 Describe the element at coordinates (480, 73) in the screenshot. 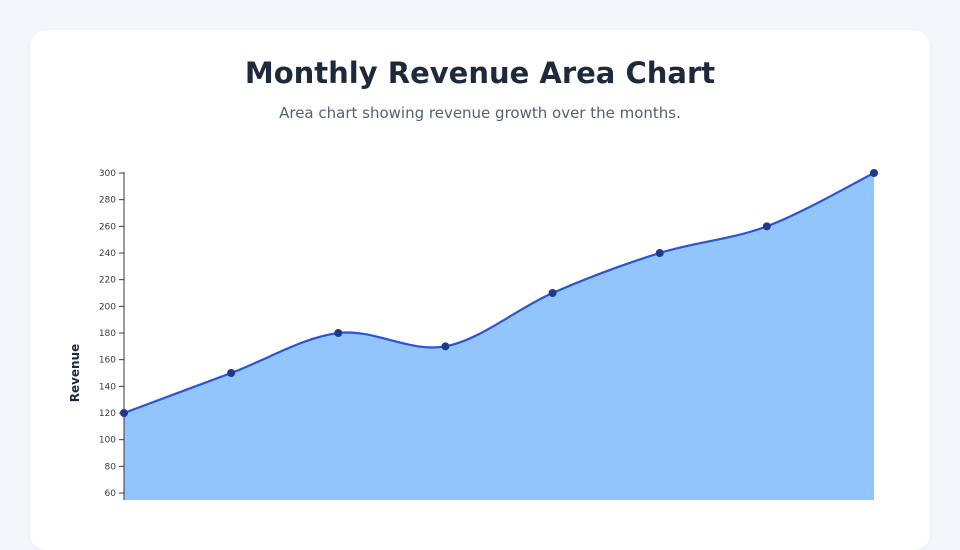

I see `chart-title: Monthly Revenue Area Chart` at that location.